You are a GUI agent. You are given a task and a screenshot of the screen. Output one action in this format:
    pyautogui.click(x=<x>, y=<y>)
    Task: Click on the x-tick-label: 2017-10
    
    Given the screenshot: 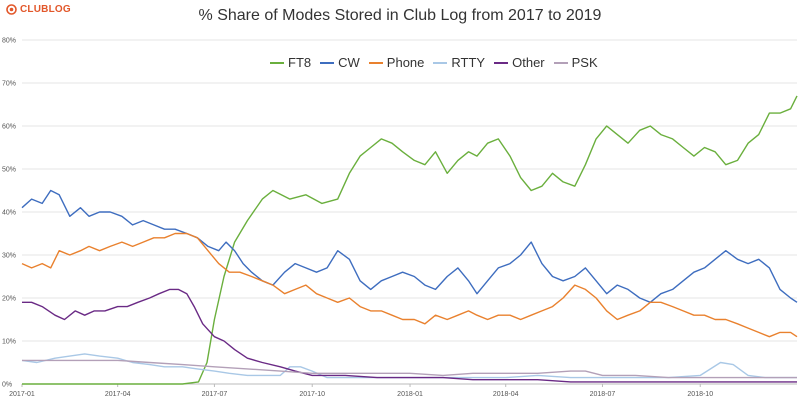 What is the action you would take?
    pyautogui.click(x=312, y=394)
    